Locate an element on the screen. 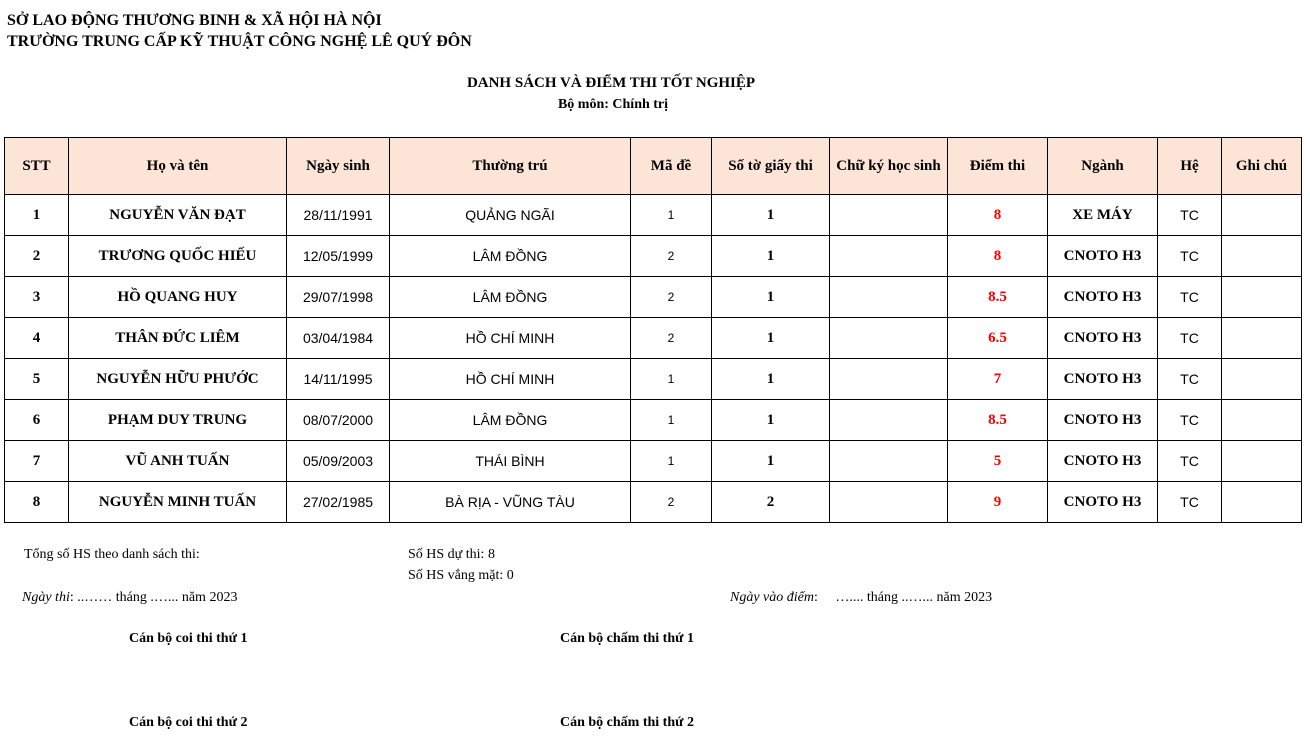 This screenshot has height=743, width=1310. table-cell: HỒ QUANG HUY is located at coordinates (177, 297).